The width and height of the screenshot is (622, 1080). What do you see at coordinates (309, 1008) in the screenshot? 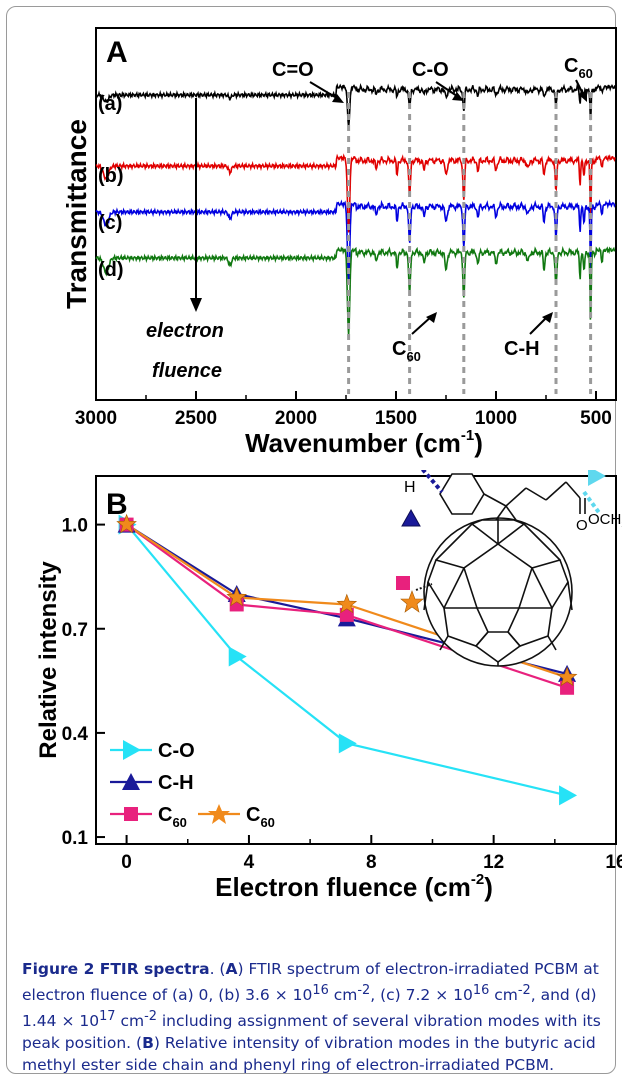
I see `caption-text: , and (d) 1.44 × 10` at bounding box center [309, 1008].